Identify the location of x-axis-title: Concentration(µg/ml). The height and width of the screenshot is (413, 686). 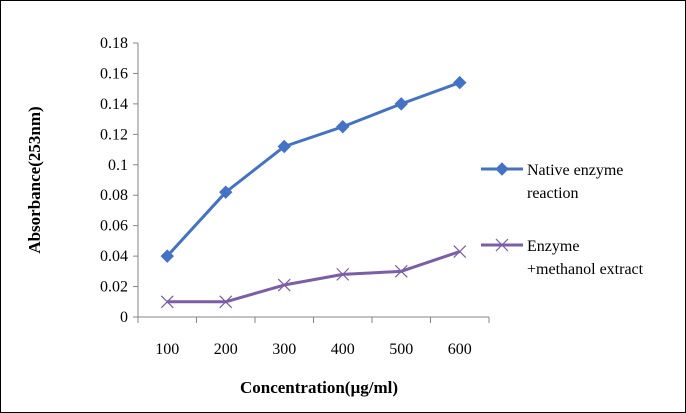
(319, 387).